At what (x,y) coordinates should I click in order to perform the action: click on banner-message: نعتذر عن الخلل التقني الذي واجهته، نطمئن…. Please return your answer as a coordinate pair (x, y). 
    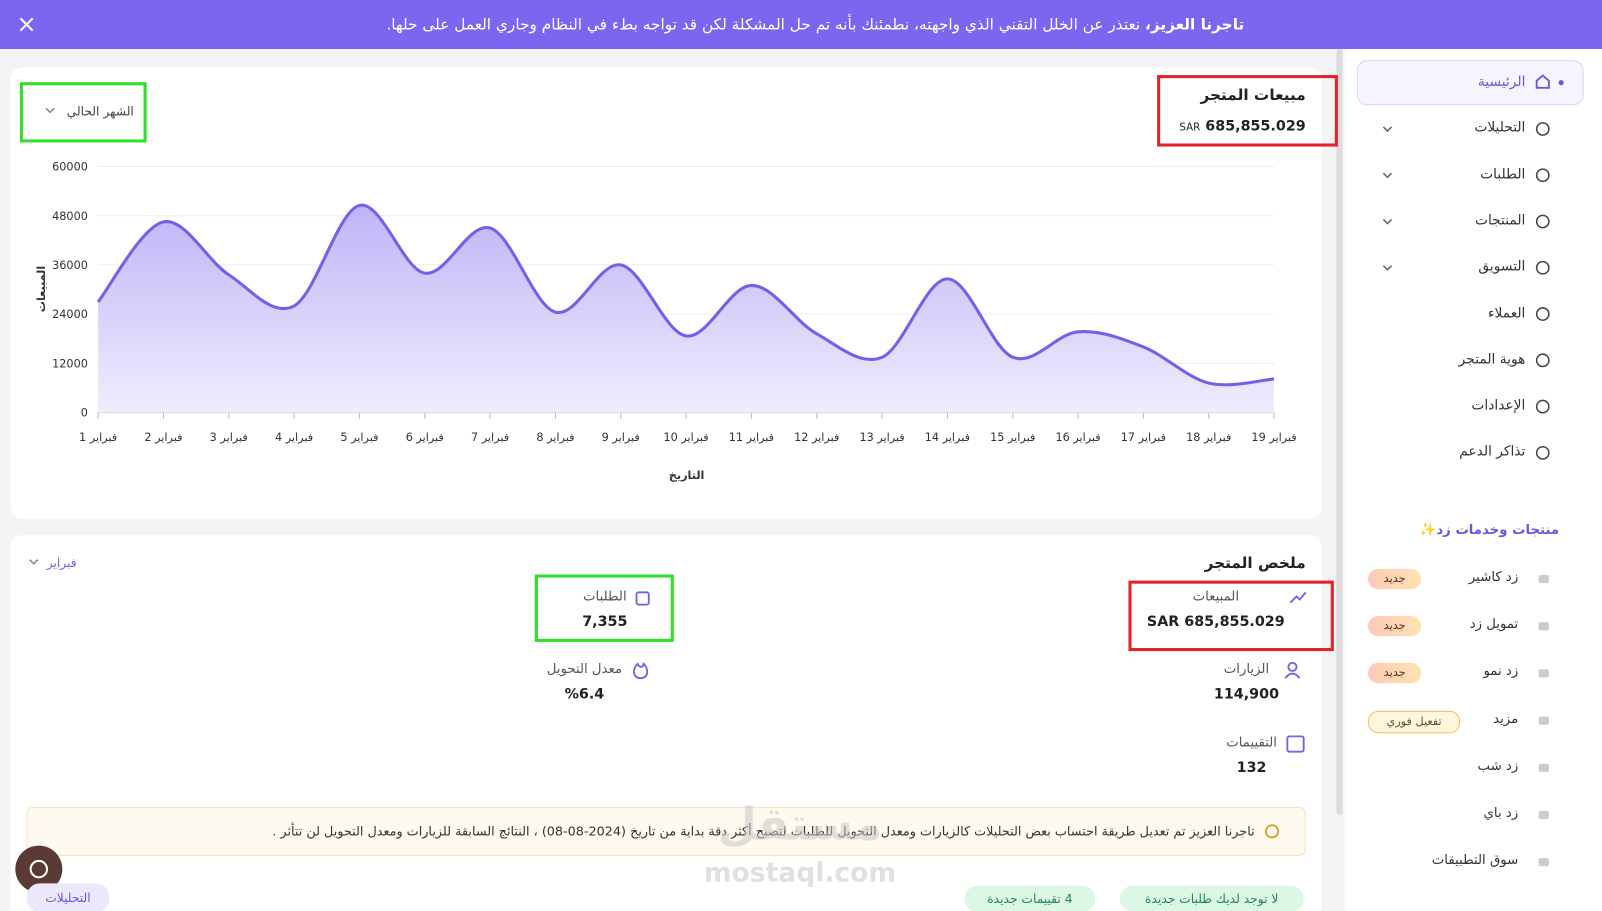
    Looking at the image, I should click on (763, 24).